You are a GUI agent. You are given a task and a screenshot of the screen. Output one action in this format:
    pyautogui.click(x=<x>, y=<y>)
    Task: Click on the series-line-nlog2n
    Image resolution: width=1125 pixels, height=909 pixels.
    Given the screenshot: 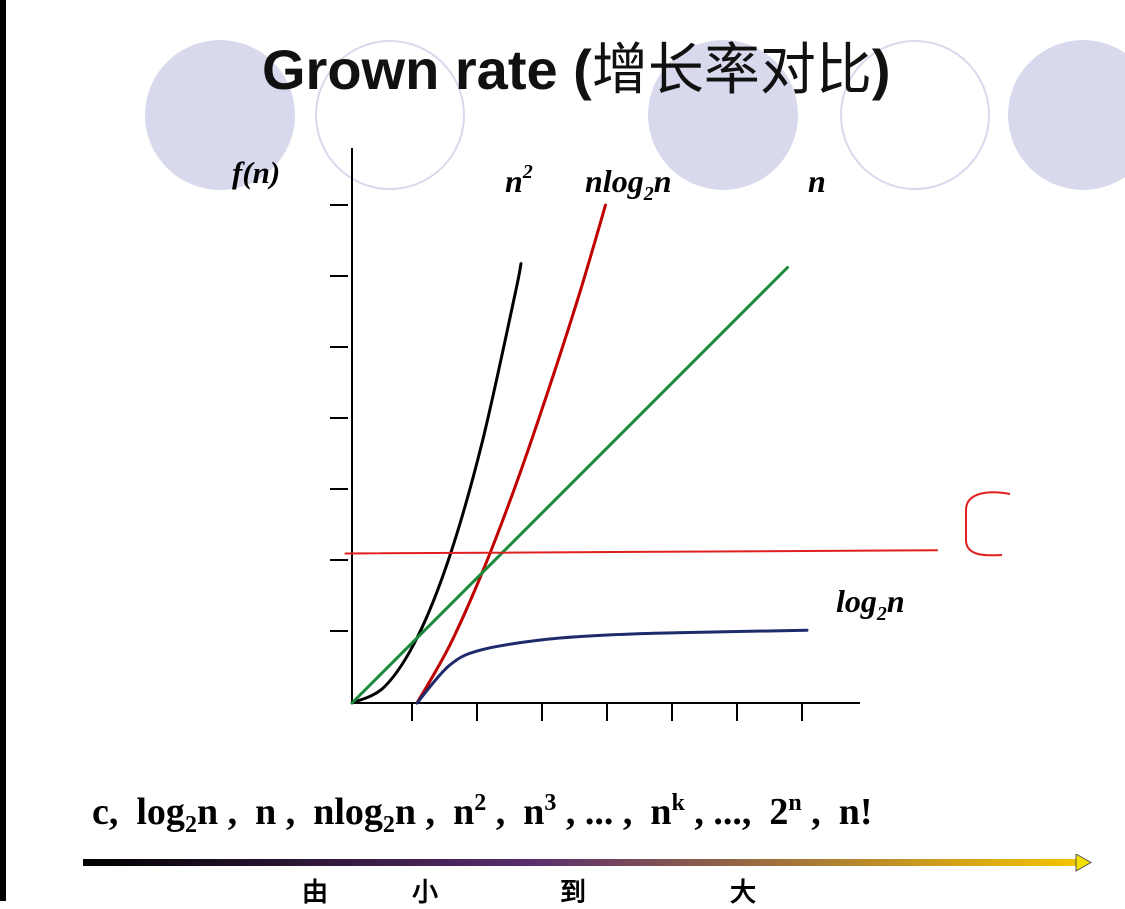 What is the action you would take?
    pyautogui.click(x=511, y=454)
    